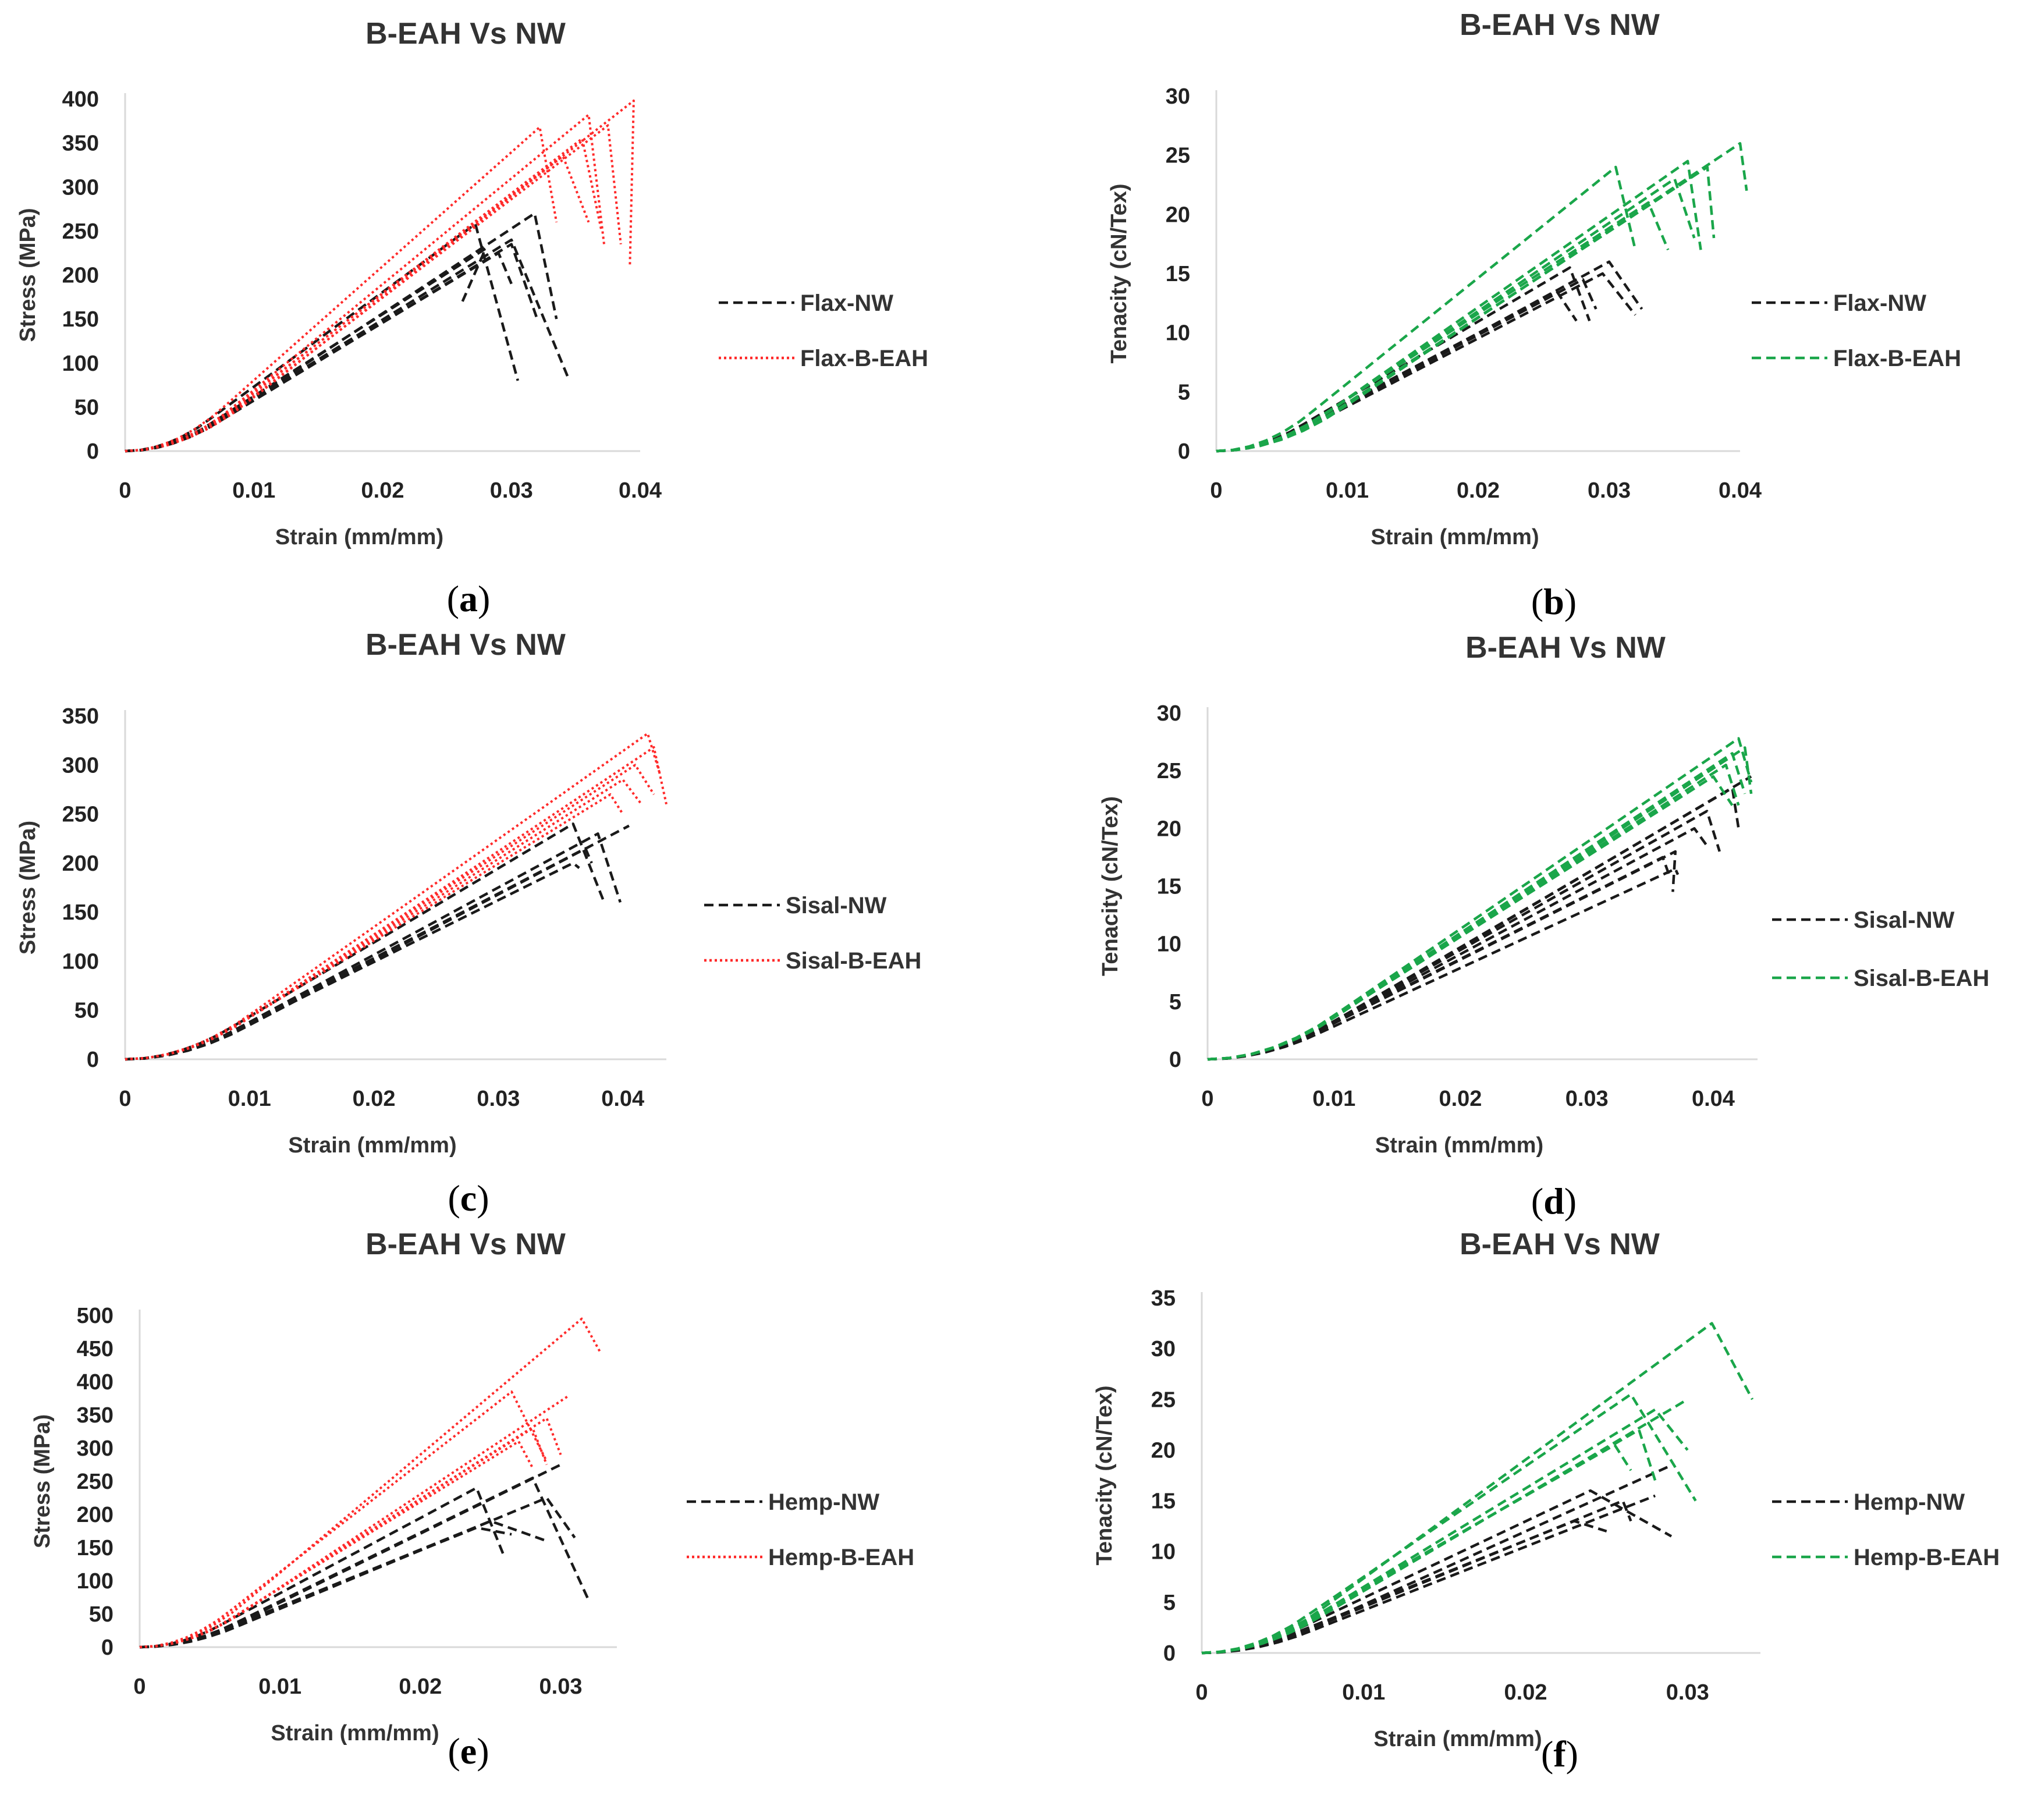 The width and height of the screenshot is (2020, 1820). I want to click on panel-caption: (f), so click(1559, 1754).